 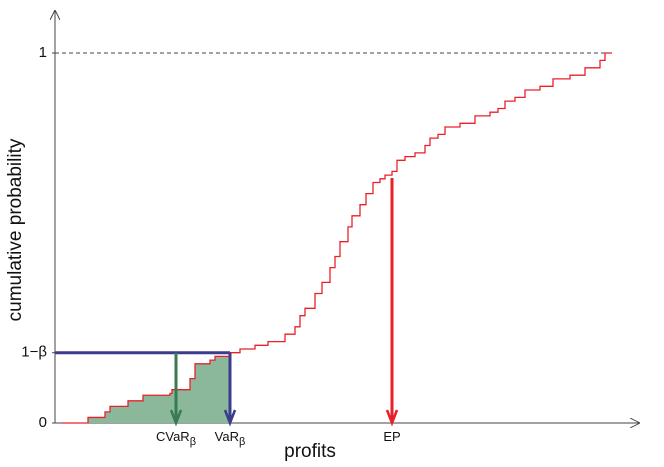 I want to click on marker-label-text: CVaR, so click(x=173, y=436).